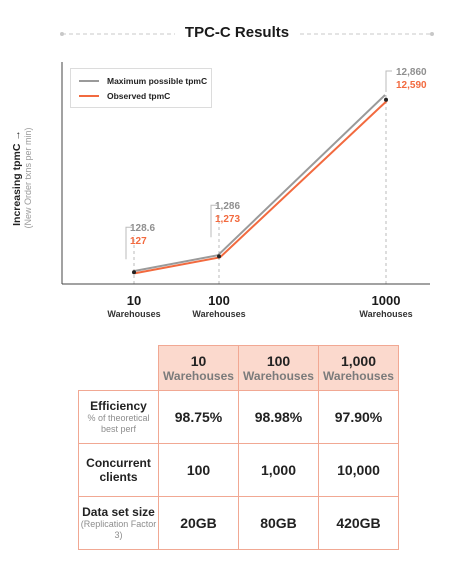 The width and height of the screenshot is (474, 579). I want to click on table-cell: 20GB, so click(198, 523).